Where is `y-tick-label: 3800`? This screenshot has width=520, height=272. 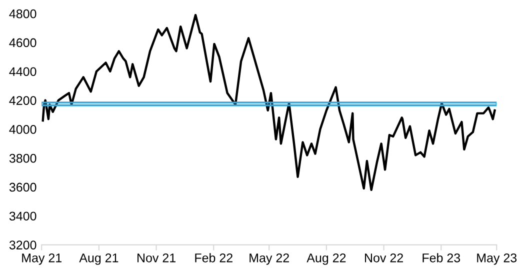
y-tick-label: 3800 is located at coordinates (22, 158).